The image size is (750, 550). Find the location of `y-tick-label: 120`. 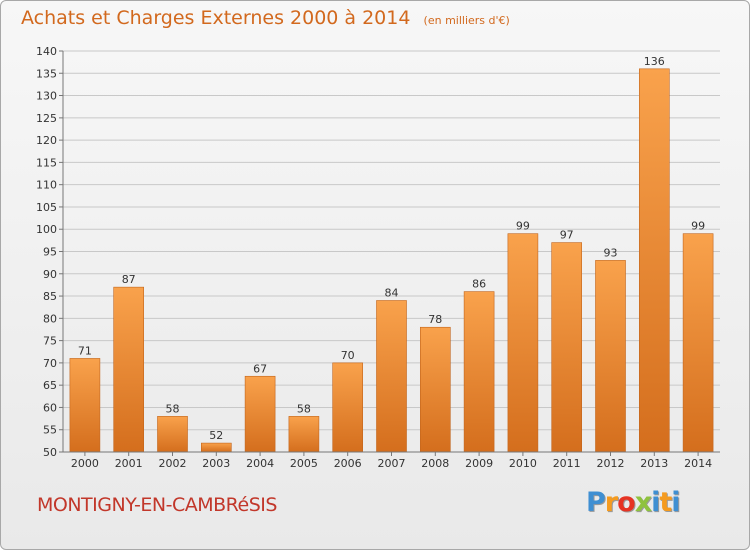

y-tick-label: 120 is located at coordinates (46, 140).